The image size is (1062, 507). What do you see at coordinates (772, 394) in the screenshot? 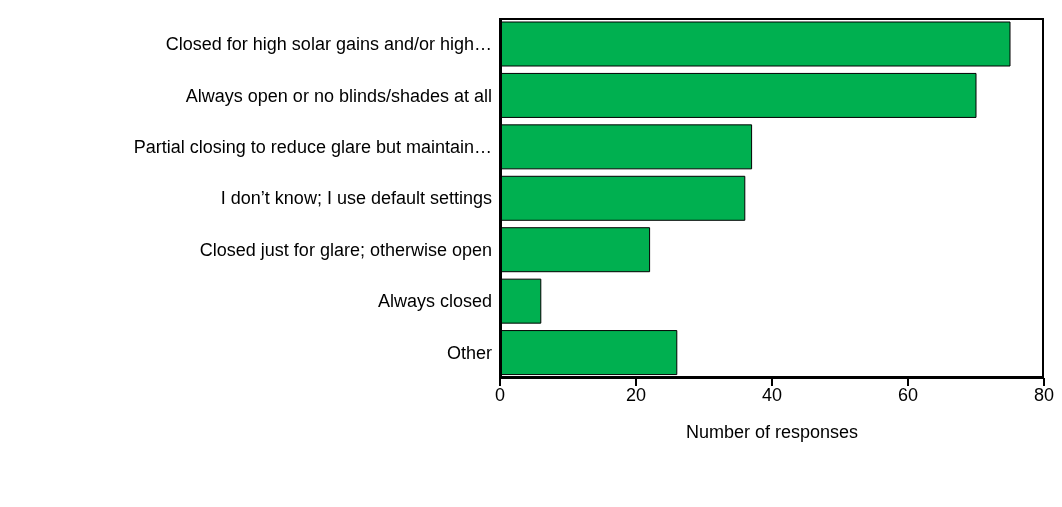
I see `x-tick-label: 40` at bounding box center [772, 394].